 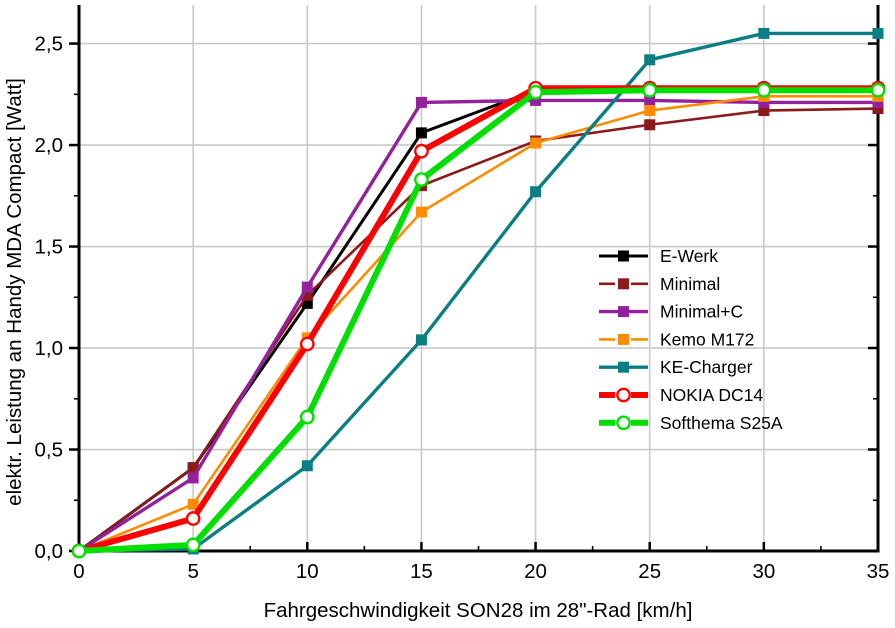 I want to click on x-tick-label: 5, so click(x=192, y=571).